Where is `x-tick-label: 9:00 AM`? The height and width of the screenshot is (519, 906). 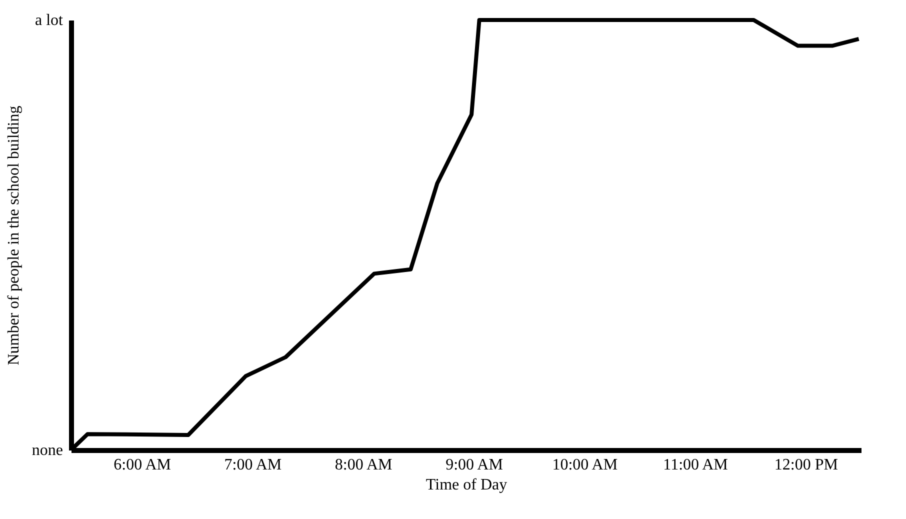
x-tick-label: 9:00 AM is located at coordinates (474, 465).